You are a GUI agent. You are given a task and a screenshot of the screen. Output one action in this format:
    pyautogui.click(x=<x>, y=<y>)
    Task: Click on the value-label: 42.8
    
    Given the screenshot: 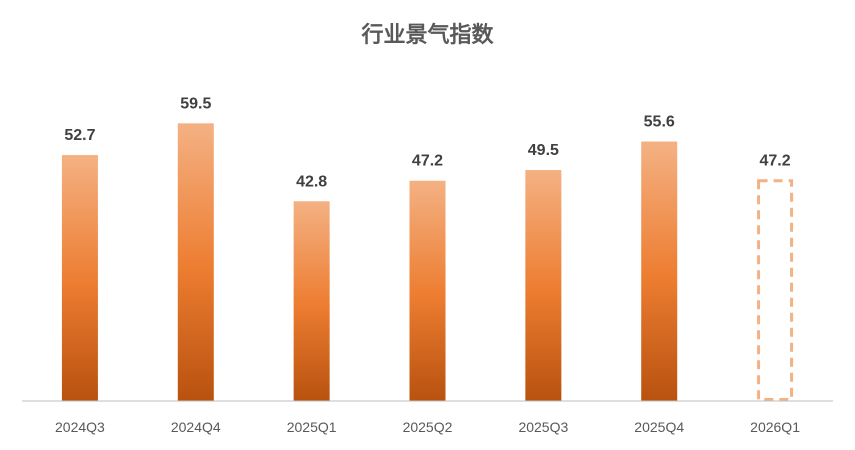 What is the action you would take?
    pyautogui.click(x=311, y=181)
    